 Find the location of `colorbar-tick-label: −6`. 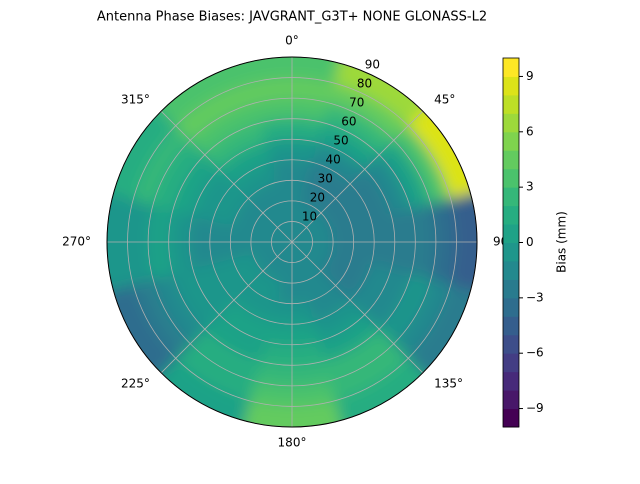

colorbar-tick-label: −6 is located at coordinates (535, 353).